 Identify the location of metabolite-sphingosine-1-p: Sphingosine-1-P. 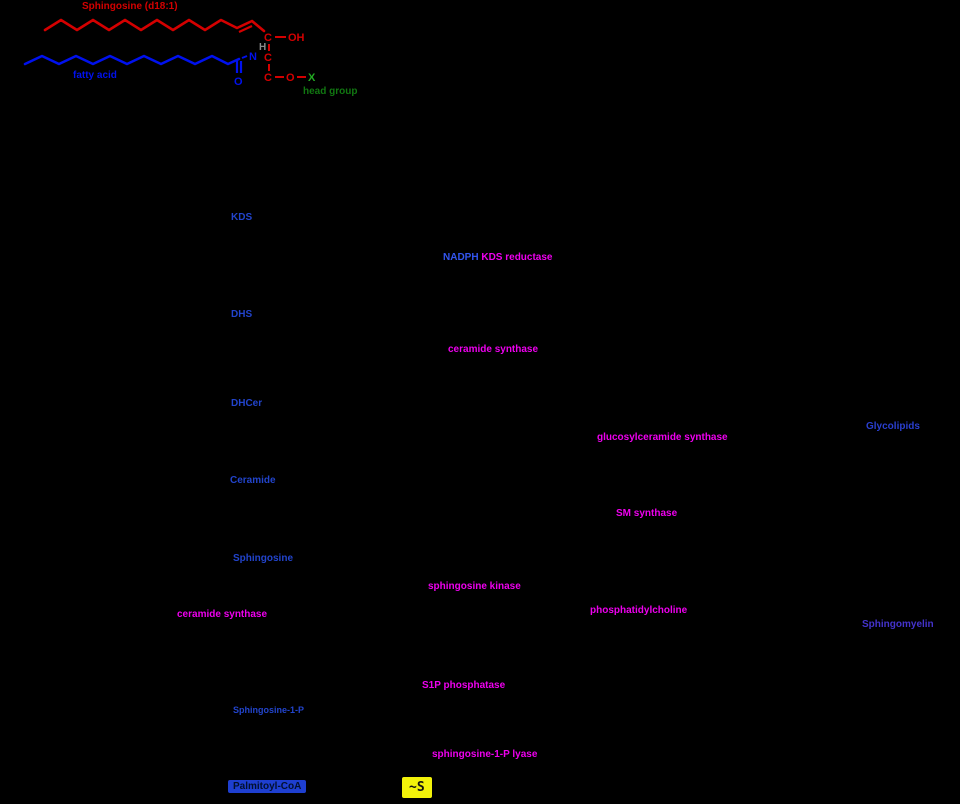
(269, 710).